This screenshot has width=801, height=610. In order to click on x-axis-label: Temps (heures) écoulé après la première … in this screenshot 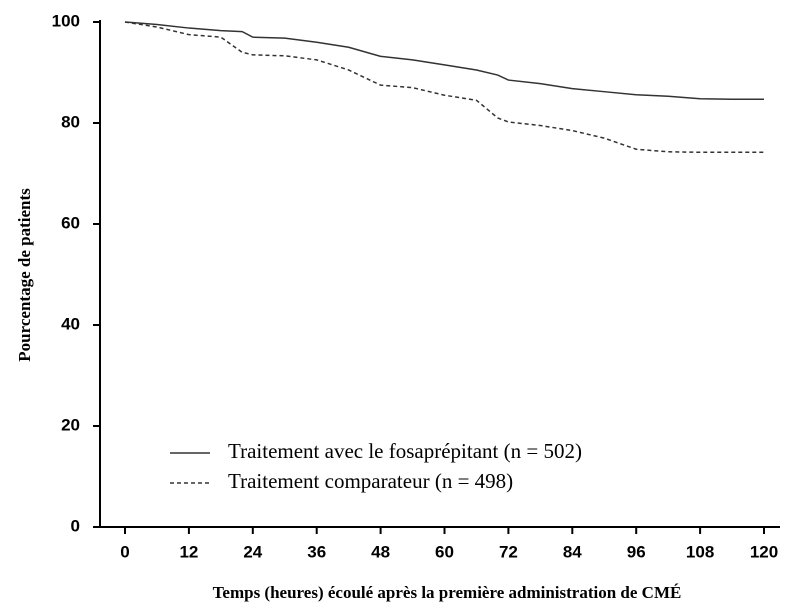, I will do `click(447, 592)`.